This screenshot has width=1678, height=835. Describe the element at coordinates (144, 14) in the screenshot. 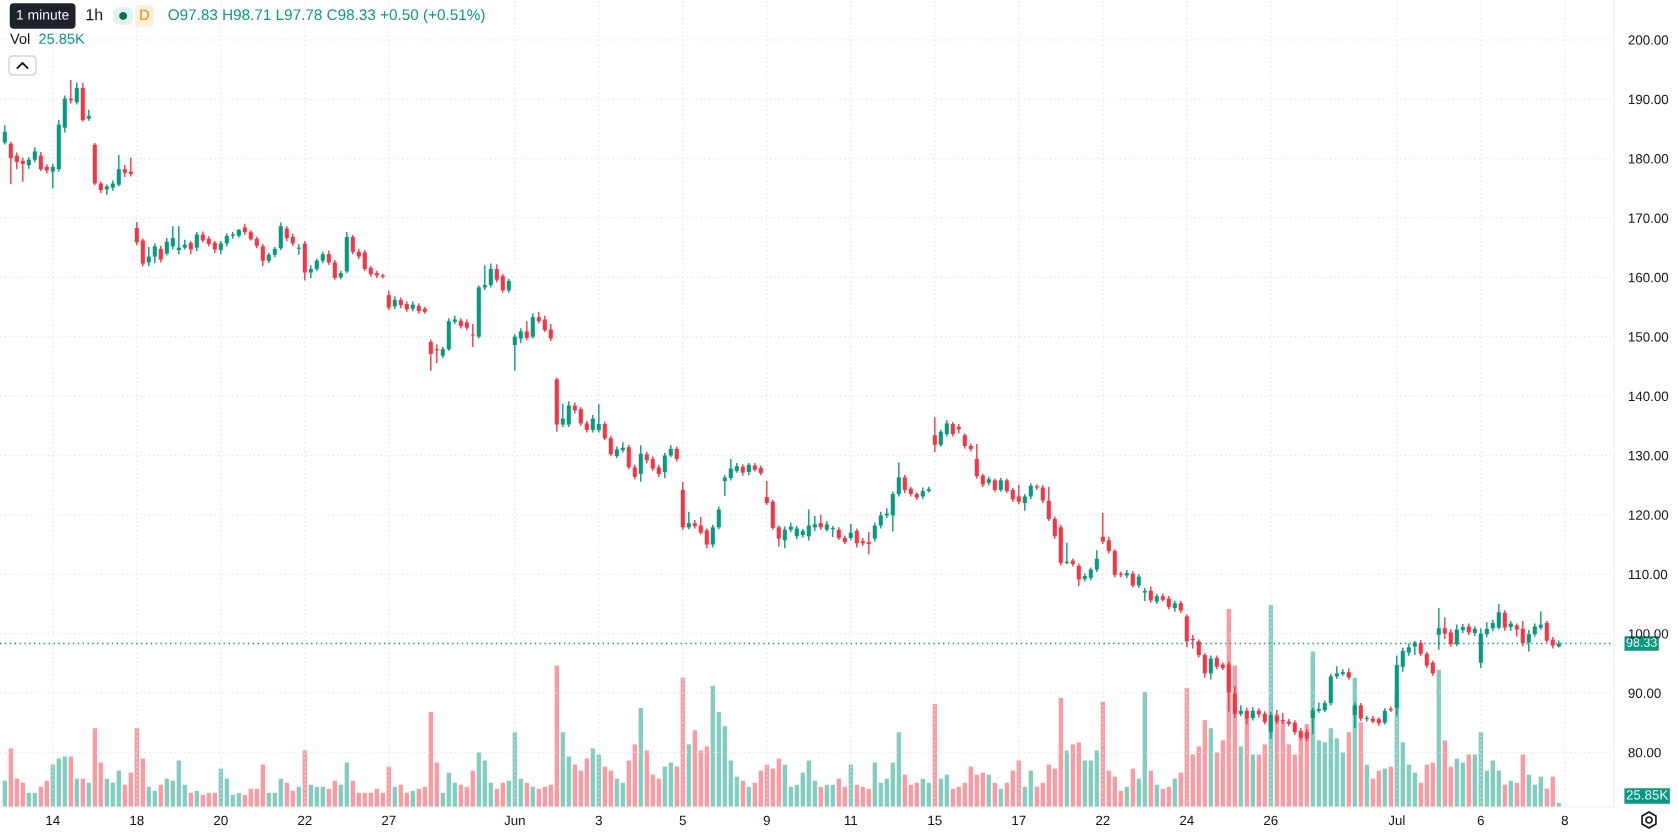

I see `annotation: D` at that location.